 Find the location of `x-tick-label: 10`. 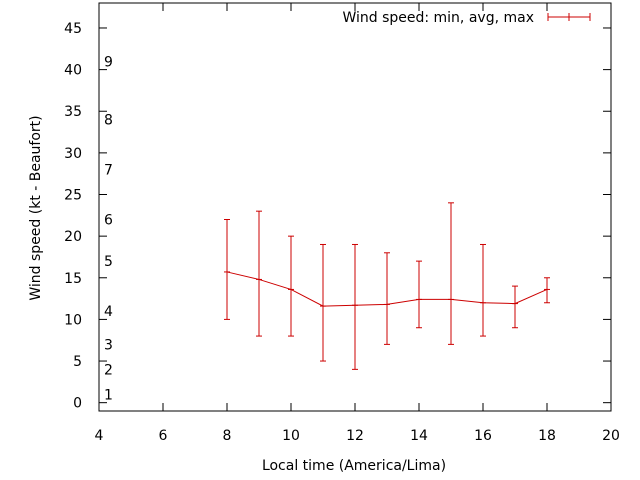

x-tick-label: 10 is located at coordinates (291, 436).